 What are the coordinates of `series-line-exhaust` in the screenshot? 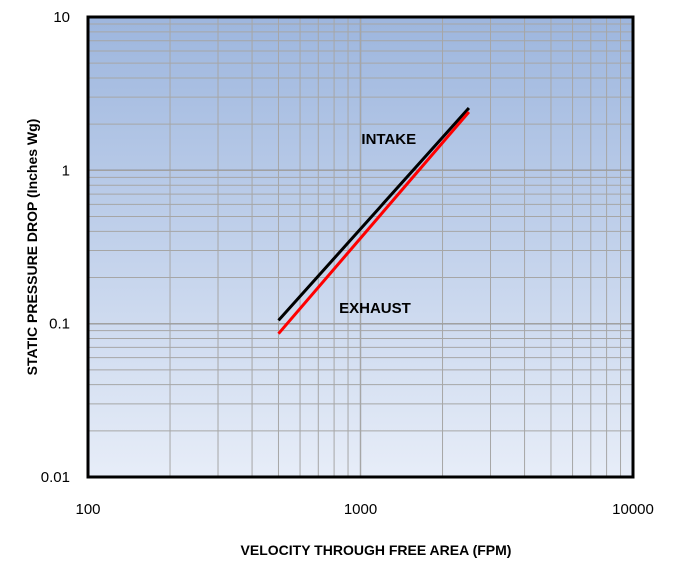 It's located at (374, 223).